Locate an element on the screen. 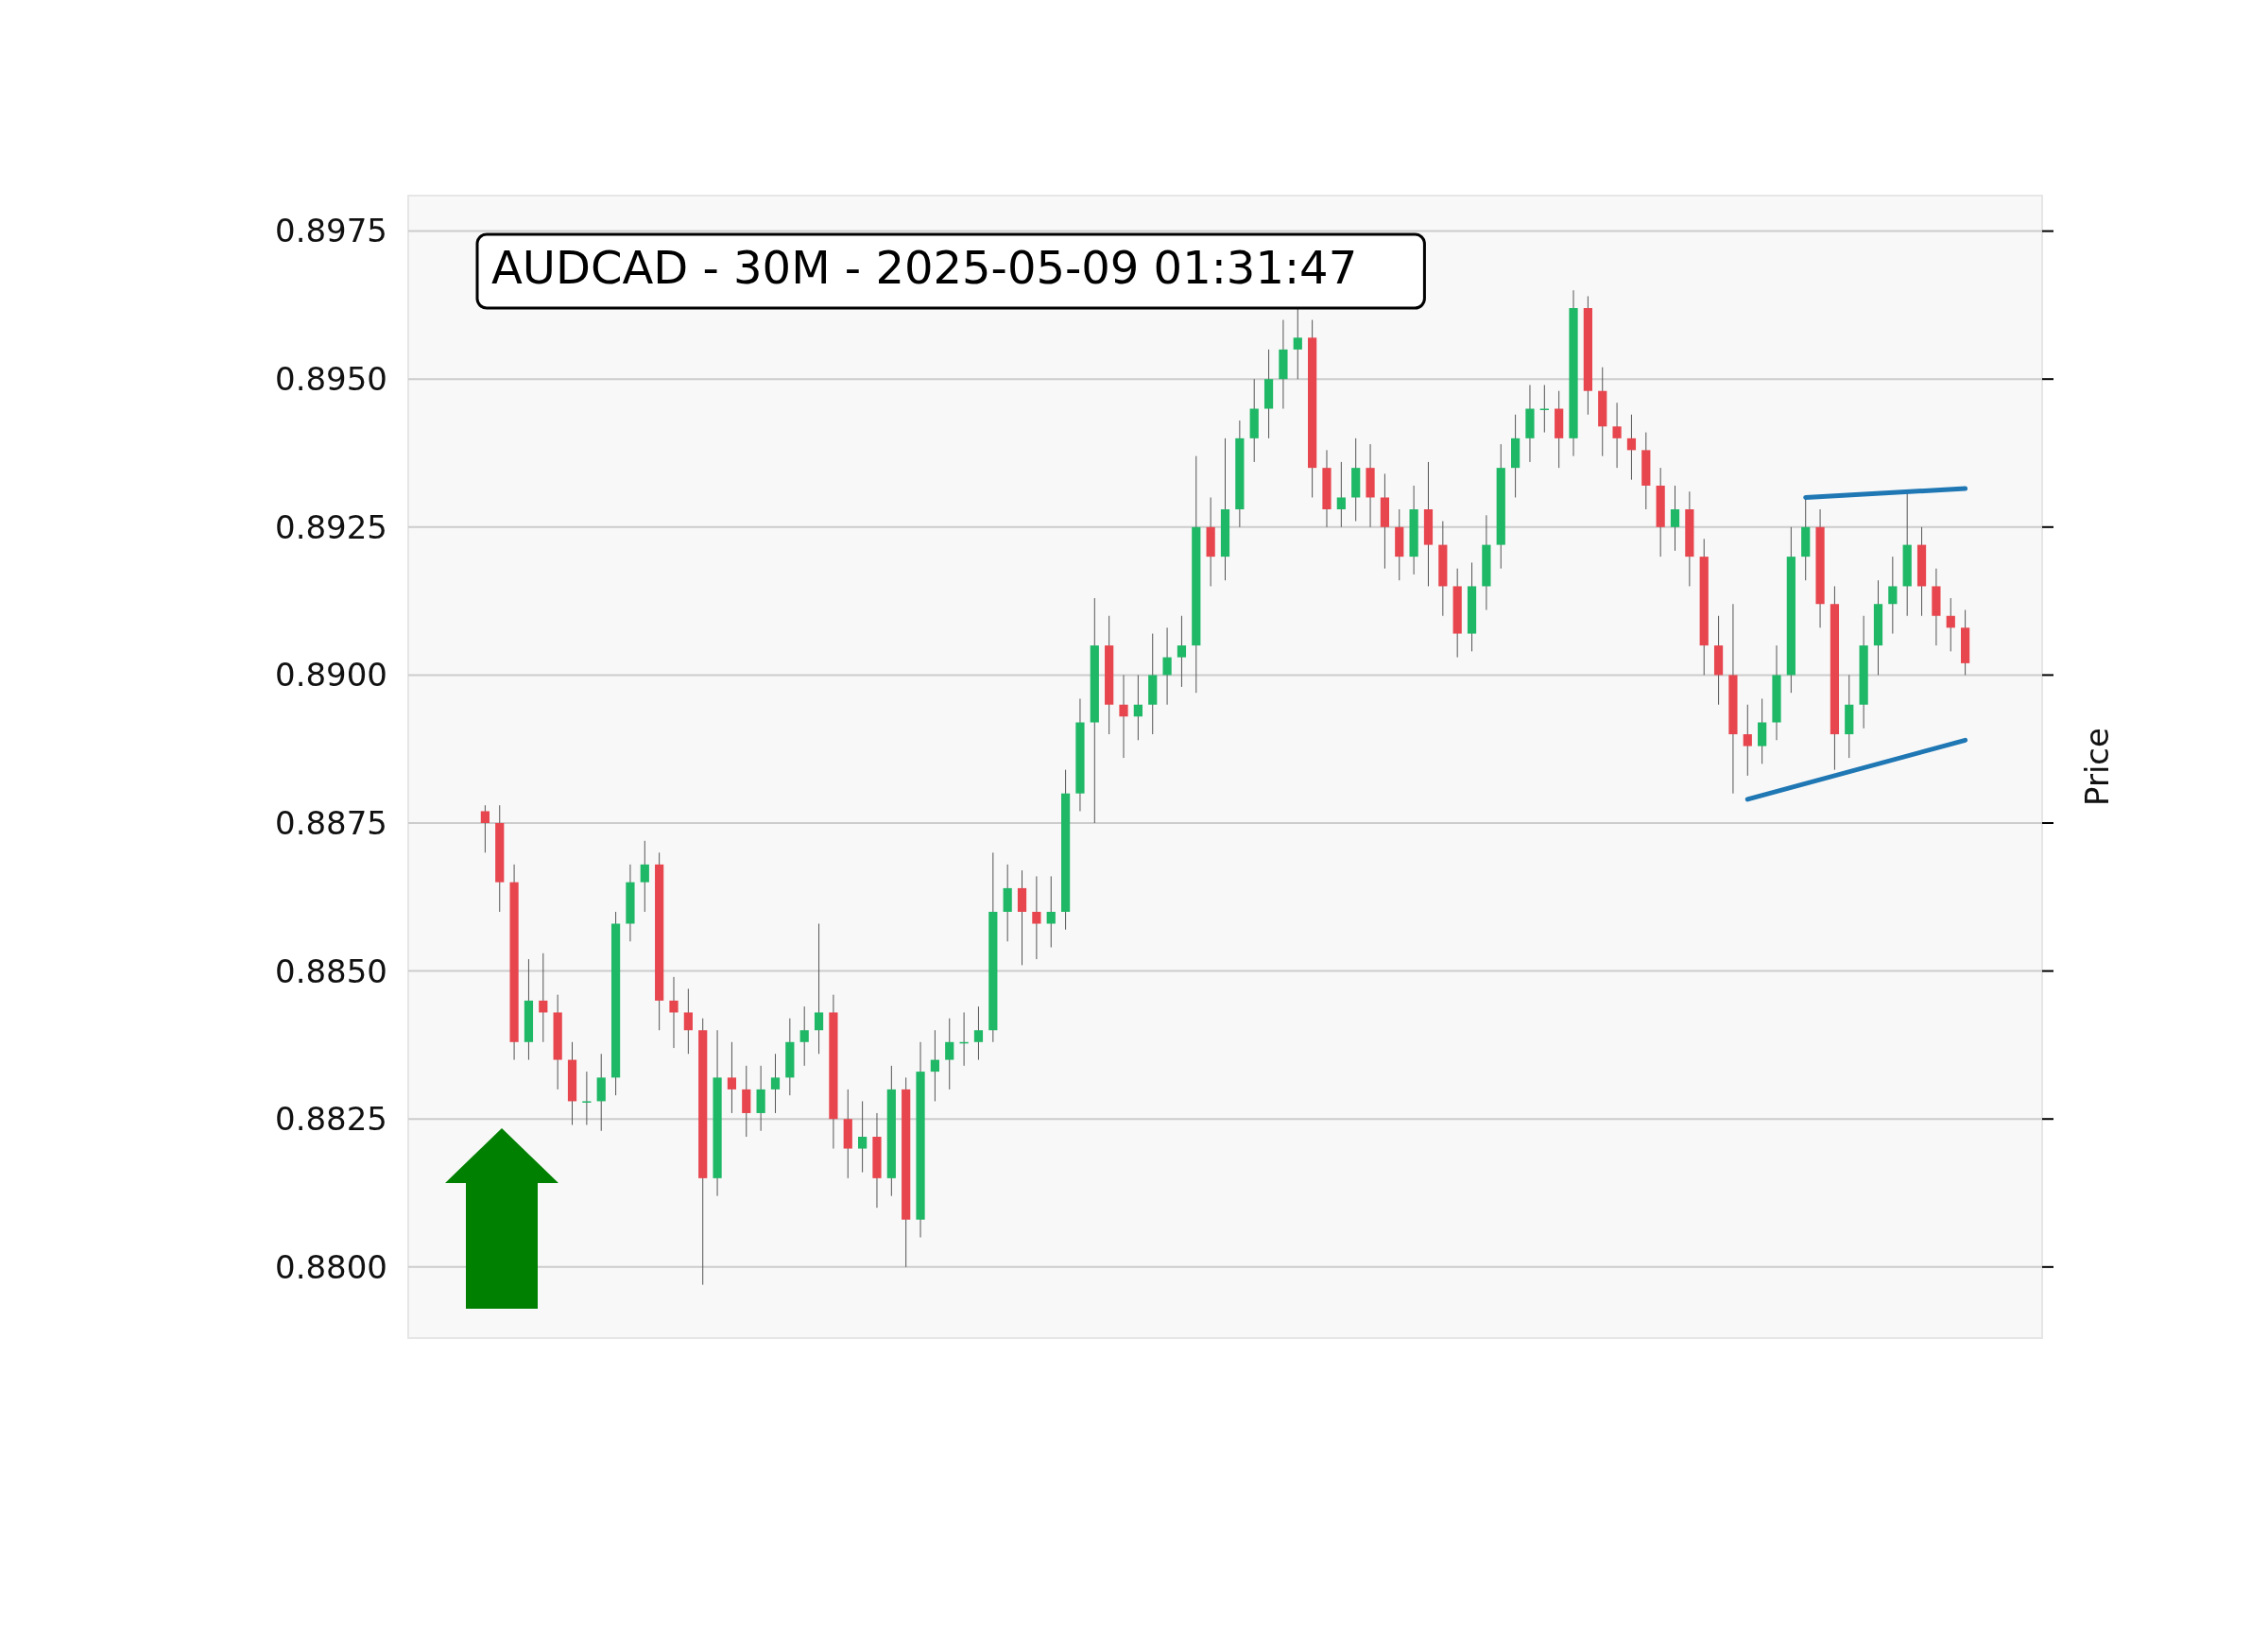 The height and width of the screenshot is (1630, 2268). y-axis-title: Price is located at coordinates (2097, 767).